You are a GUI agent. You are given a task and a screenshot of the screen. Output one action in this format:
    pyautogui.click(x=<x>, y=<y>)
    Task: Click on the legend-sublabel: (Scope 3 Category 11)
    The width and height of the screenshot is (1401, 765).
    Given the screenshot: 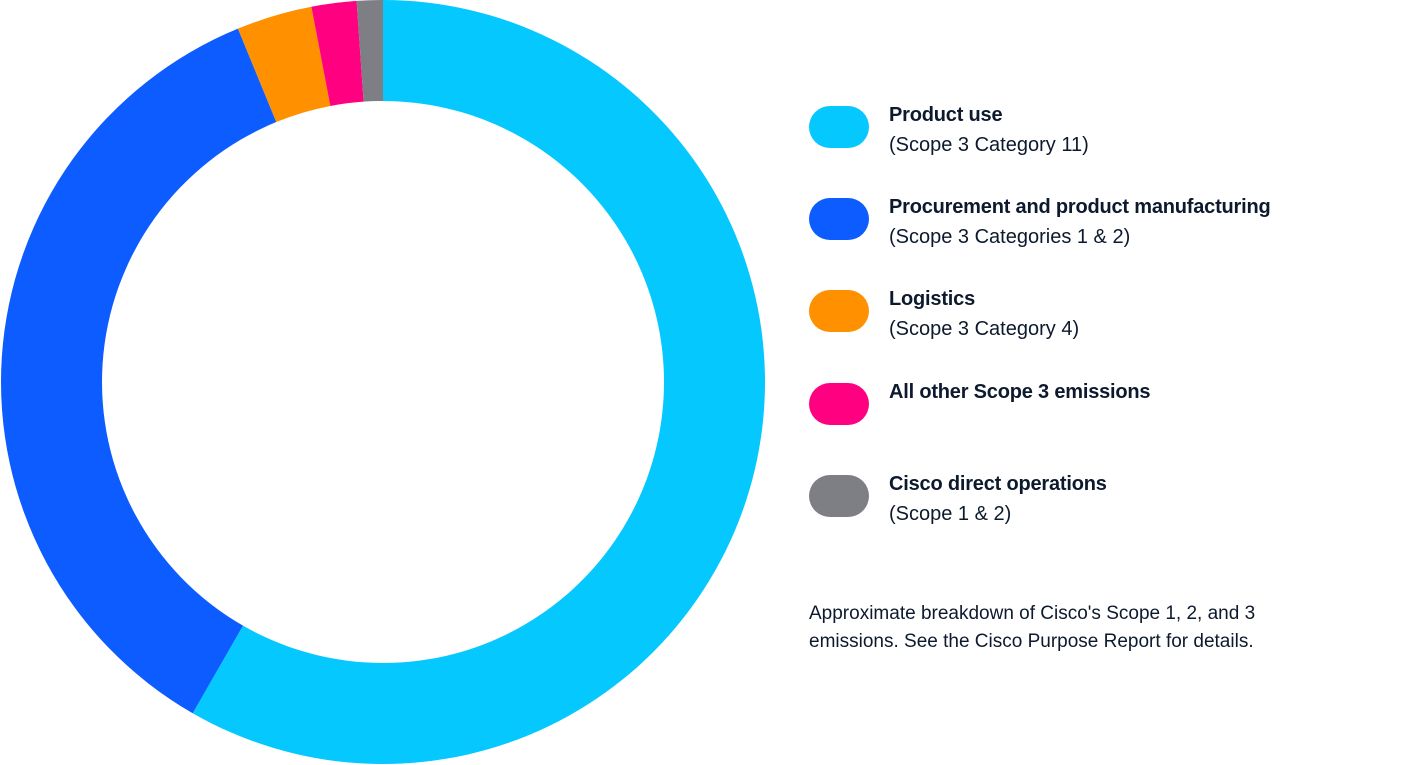 What is the action you would take?
    pyautogui.click(x=989, y=145)
    